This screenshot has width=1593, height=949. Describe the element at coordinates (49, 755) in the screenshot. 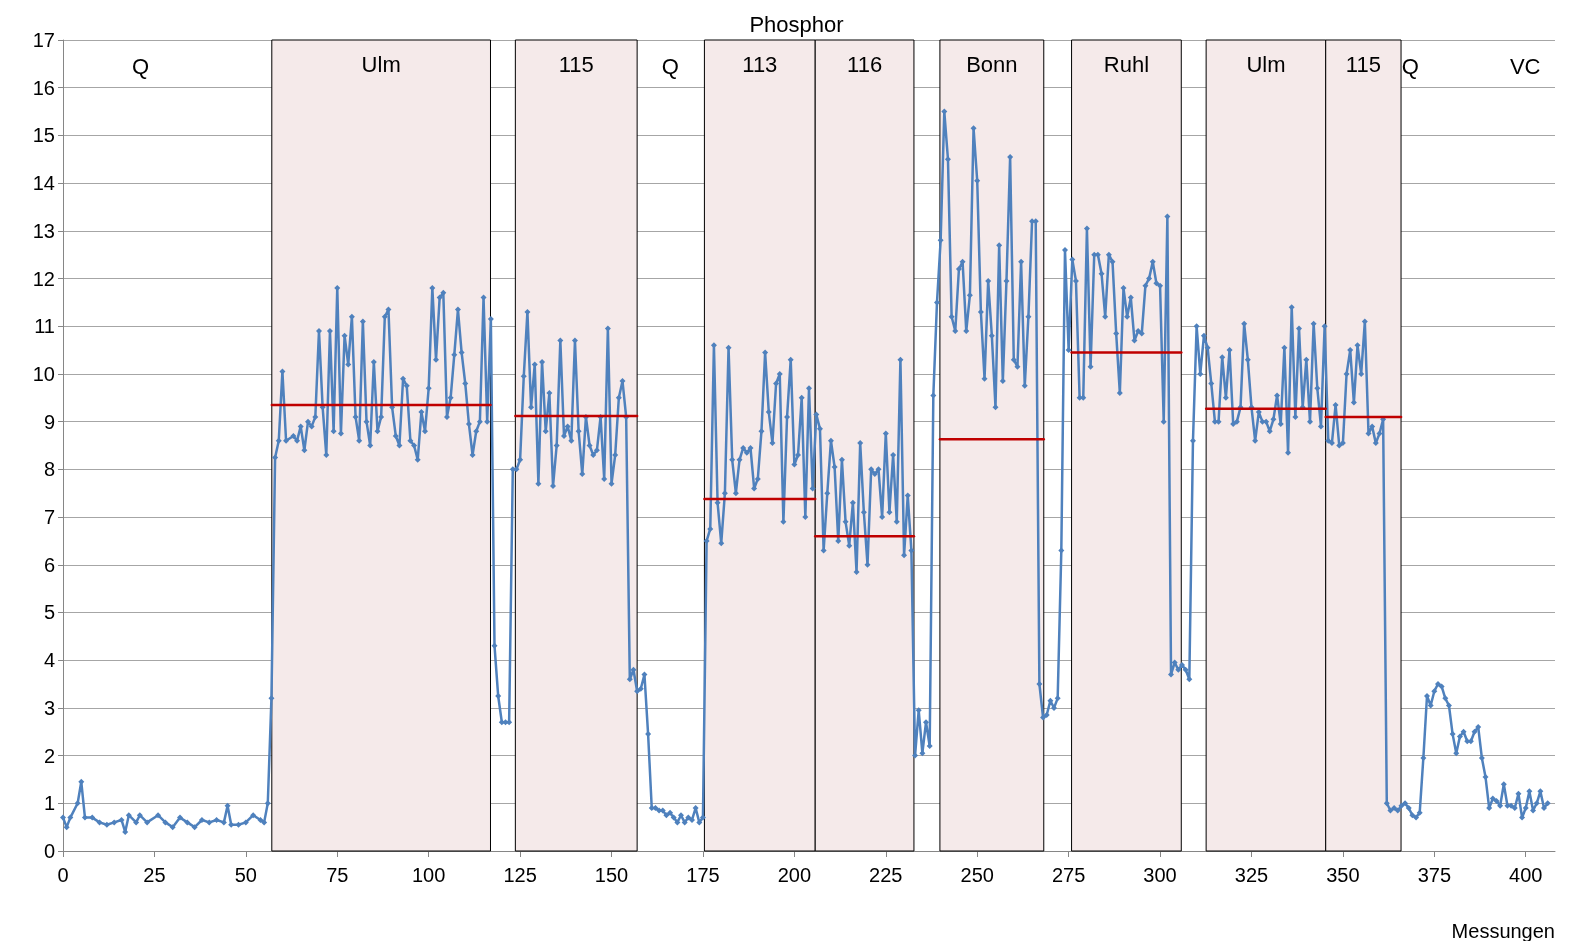

I see `y-tick-label: 2` at that location.